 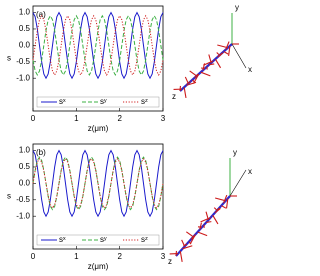 I want to click on panel-label: (b), so click(x=41, y=152).